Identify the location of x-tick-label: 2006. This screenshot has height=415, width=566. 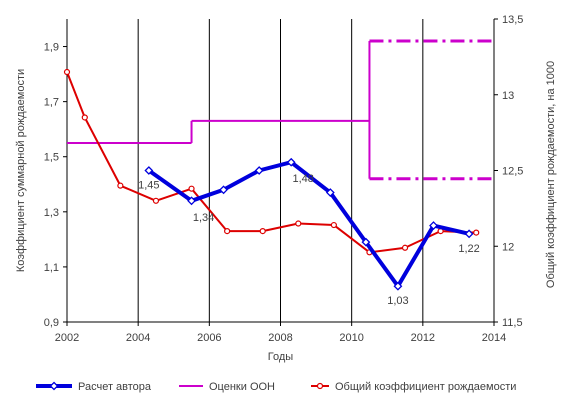
(209, 338).